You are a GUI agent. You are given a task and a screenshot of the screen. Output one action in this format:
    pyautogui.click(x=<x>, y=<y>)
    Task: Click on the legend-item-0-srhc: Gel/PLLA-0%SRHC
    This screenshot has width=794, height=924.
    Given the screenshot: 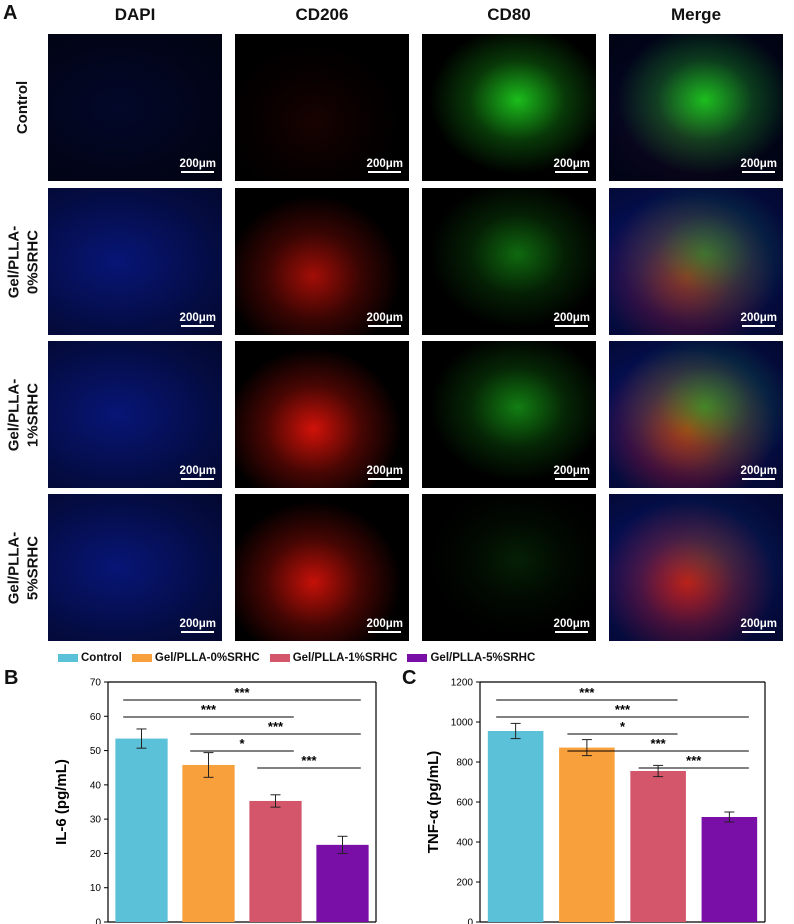 What is the action you would take?
    pyautogui.click(x=195, y=658)
    